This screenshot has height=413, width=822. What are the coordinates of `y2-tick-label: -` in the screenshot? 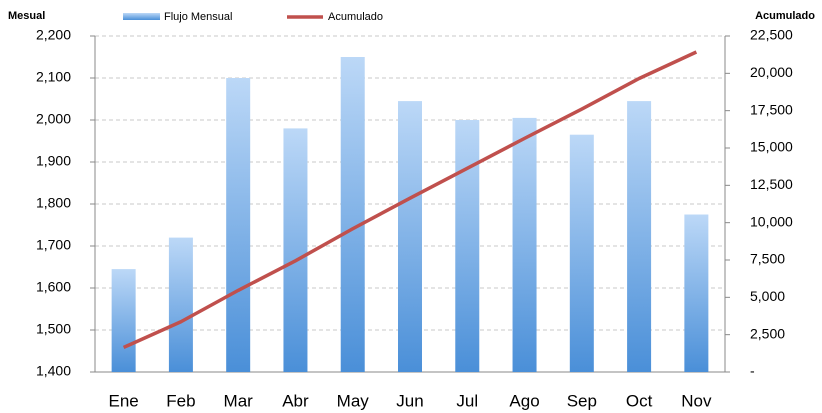 It's located at (752, 371).